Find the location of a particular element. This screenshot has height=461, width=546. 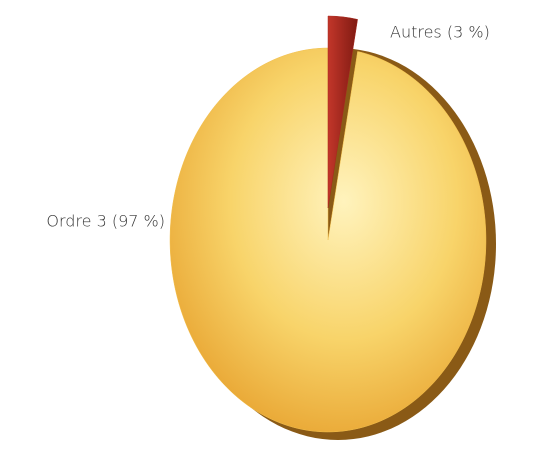

slice-label: Ordre 3 (97 %) is located at coordinates (105, 221).